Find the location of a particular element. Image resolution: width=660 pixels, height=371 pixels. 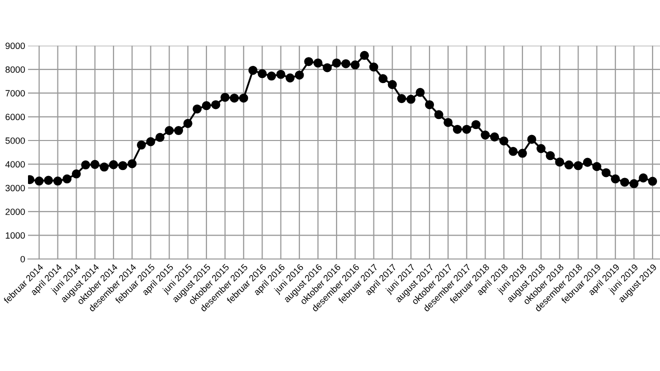

y-tick-label: 3000 is located at coordinates (15, 188).